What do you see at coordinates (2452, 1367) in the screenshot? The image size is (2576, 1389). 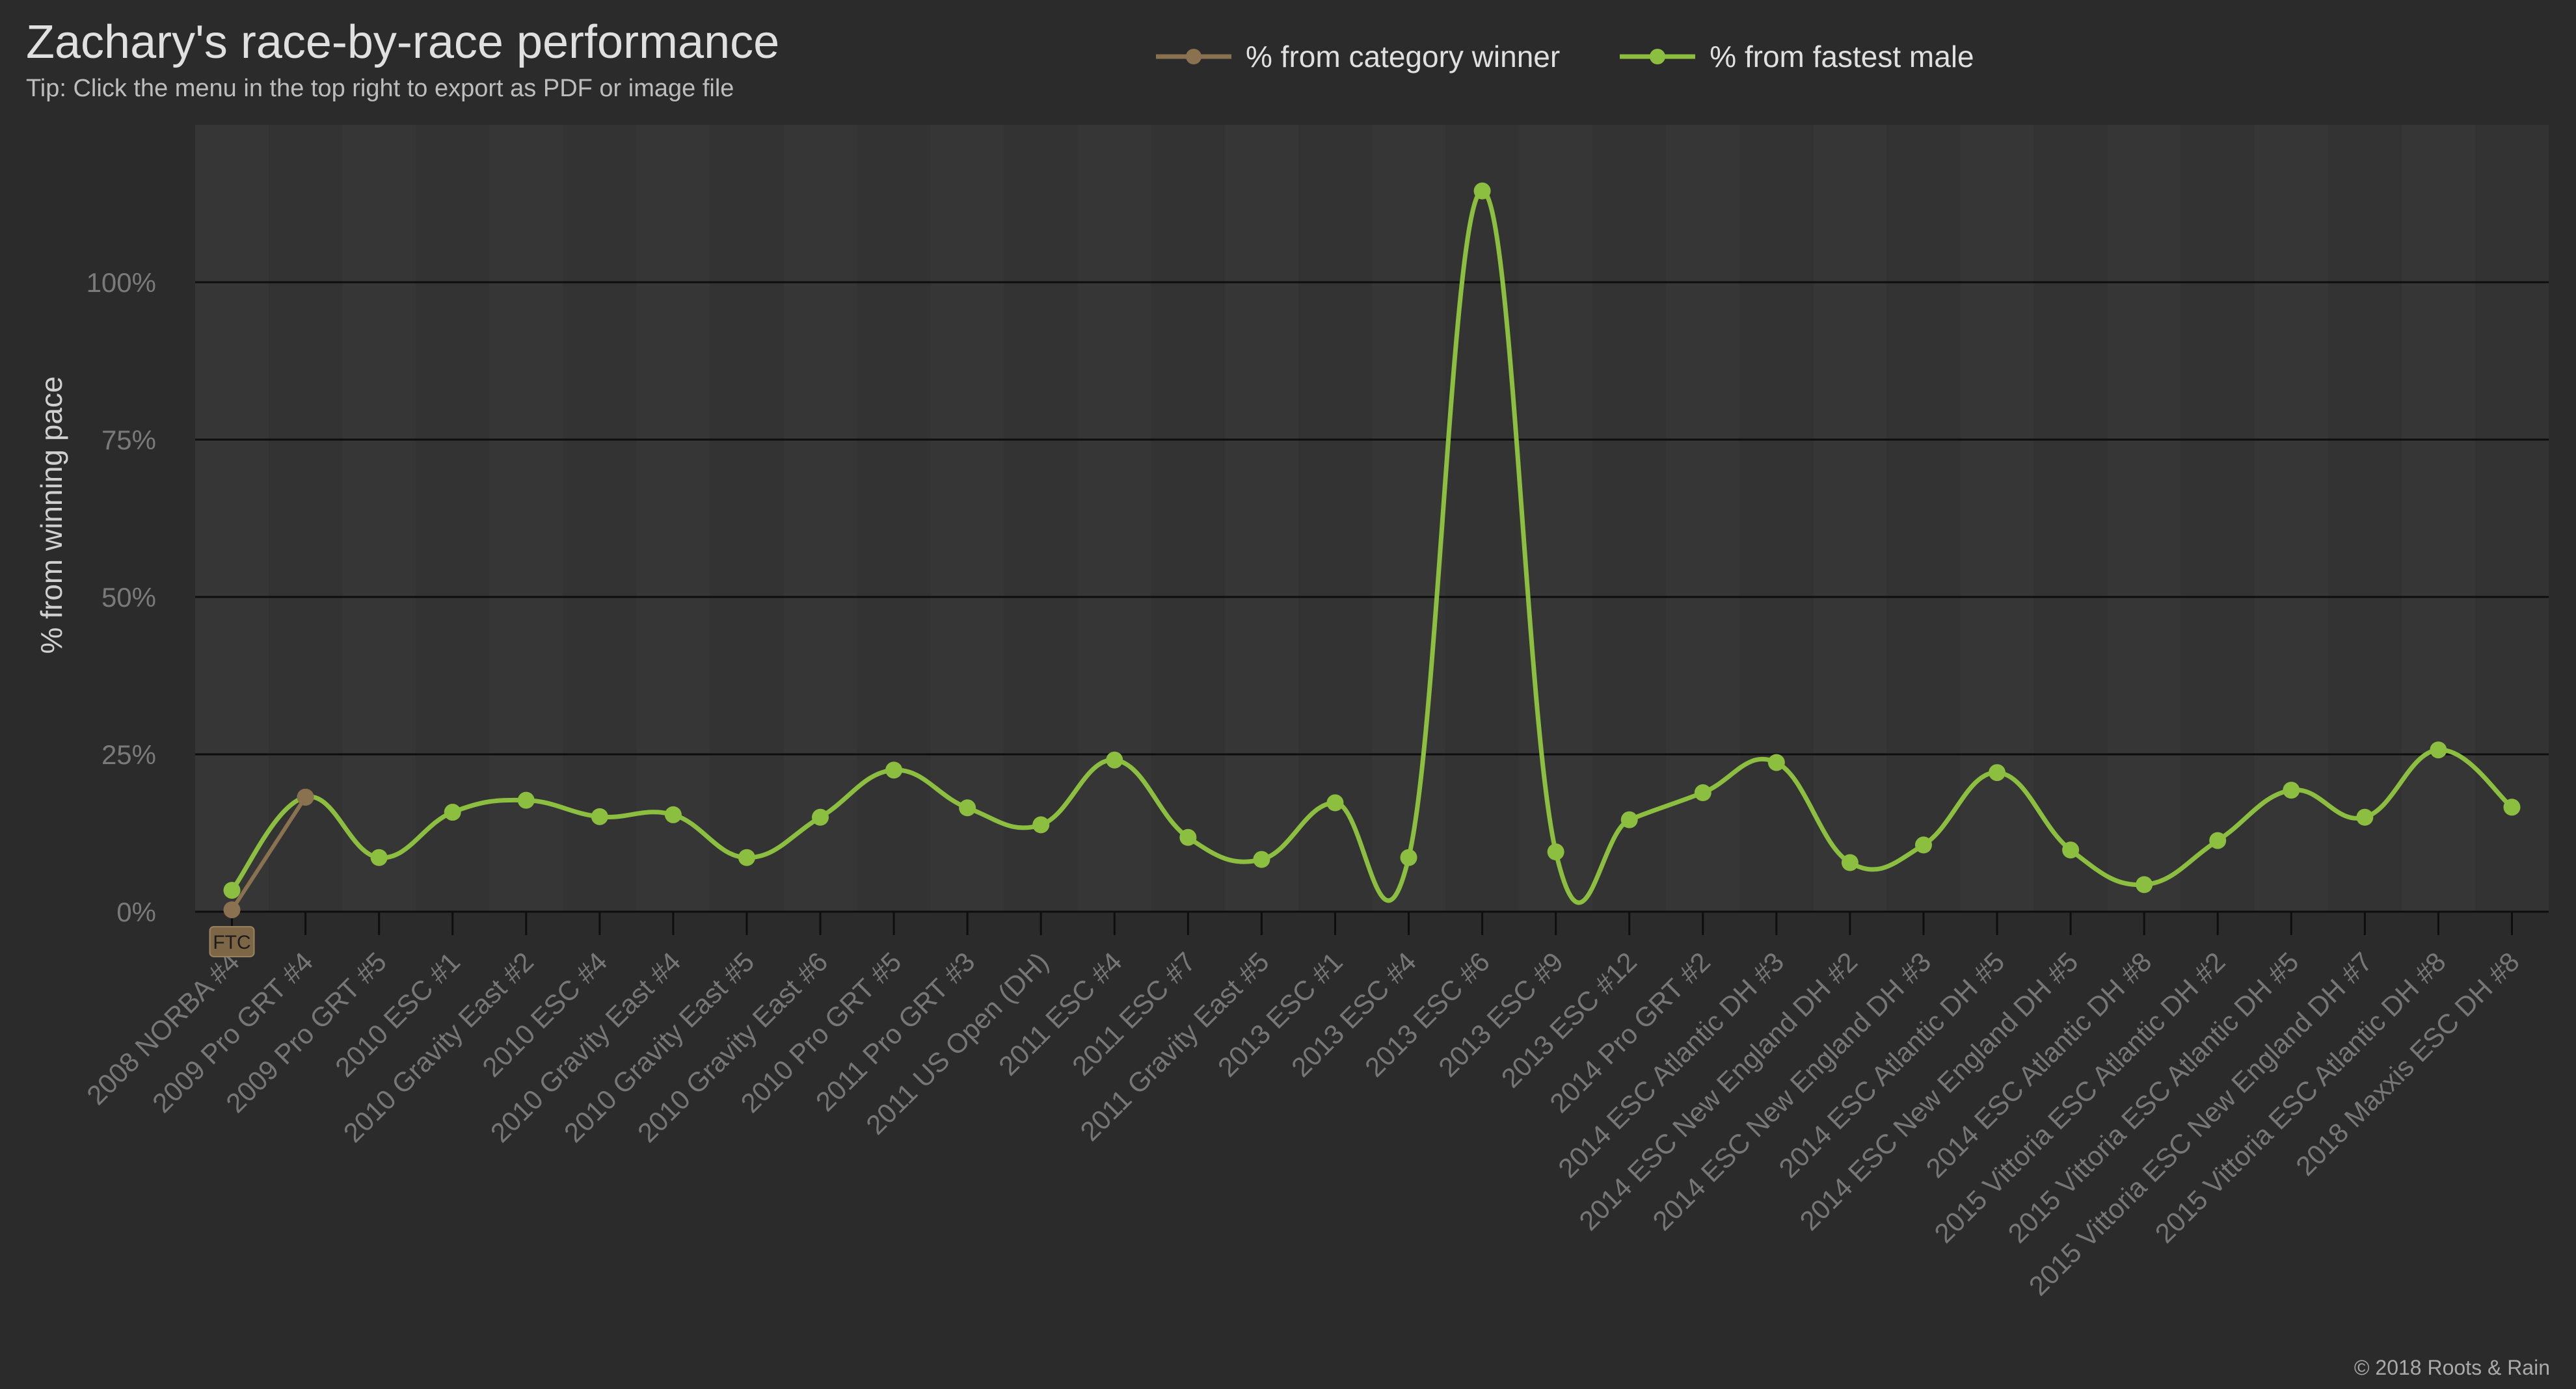 I see `credits: © 2018 Roots & Rain` at bounding box center [2452, 1367].